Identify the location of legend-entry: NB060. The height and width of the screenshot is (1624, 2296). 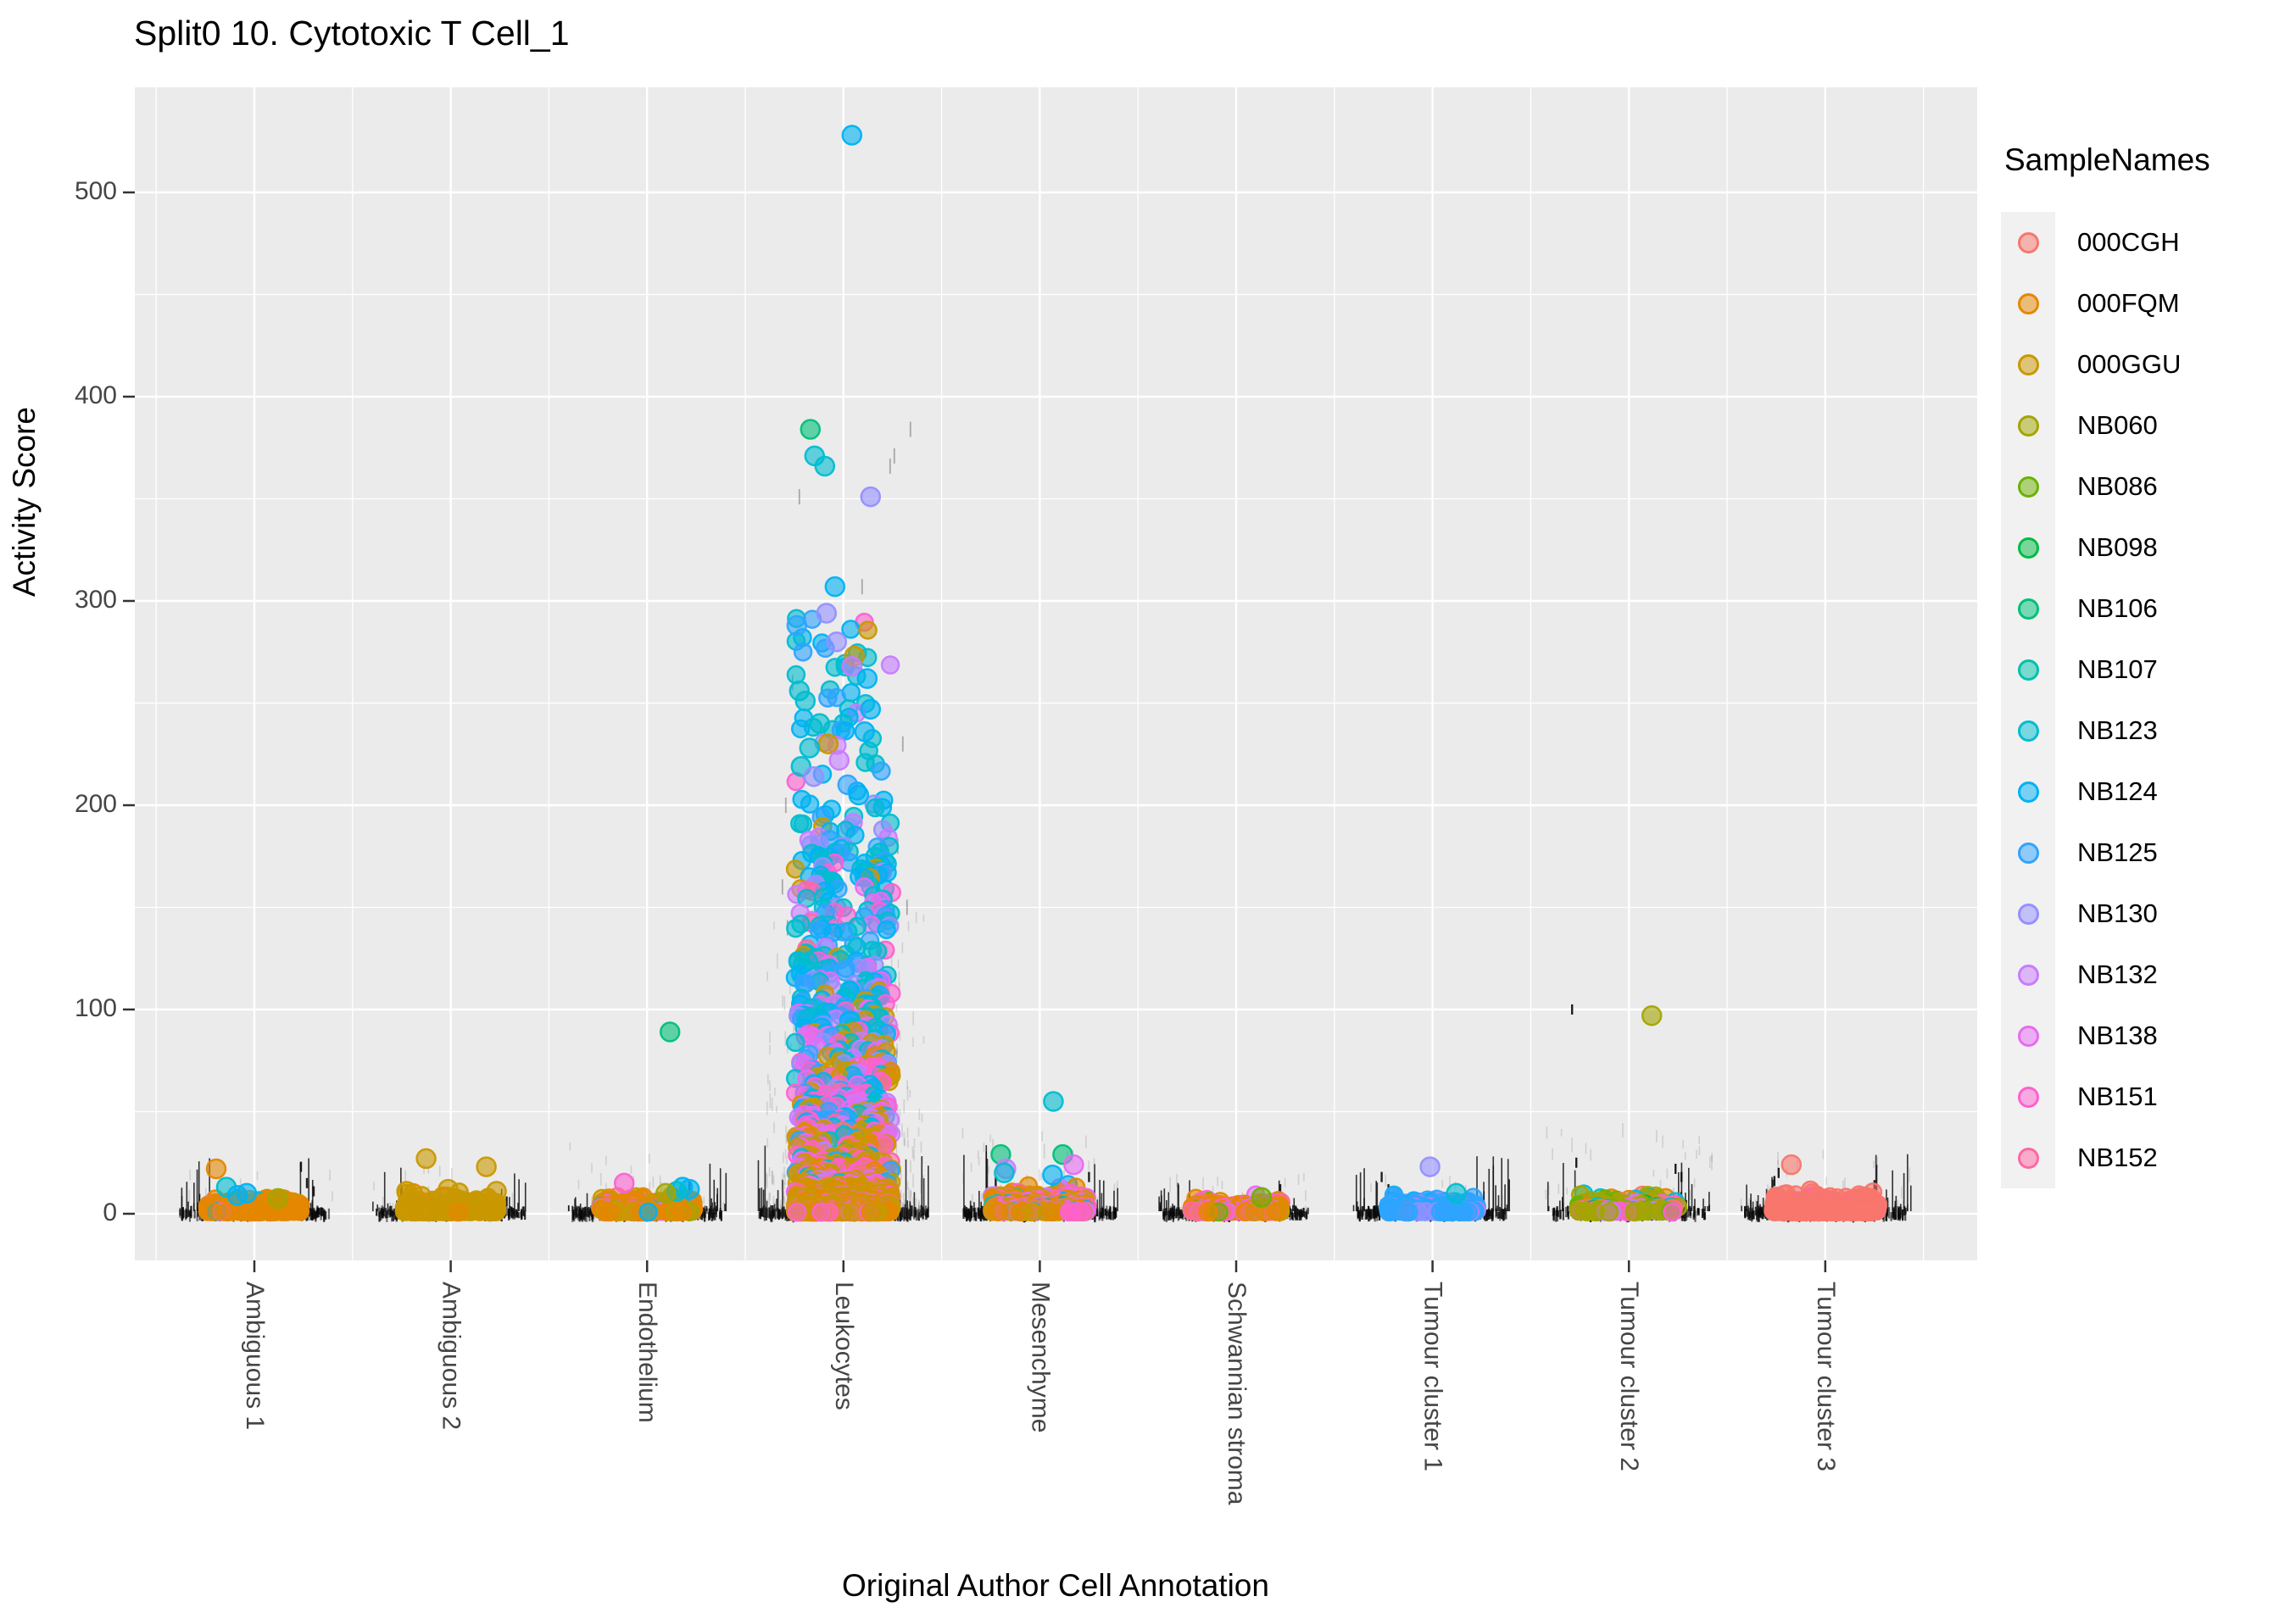
(2105, 425).